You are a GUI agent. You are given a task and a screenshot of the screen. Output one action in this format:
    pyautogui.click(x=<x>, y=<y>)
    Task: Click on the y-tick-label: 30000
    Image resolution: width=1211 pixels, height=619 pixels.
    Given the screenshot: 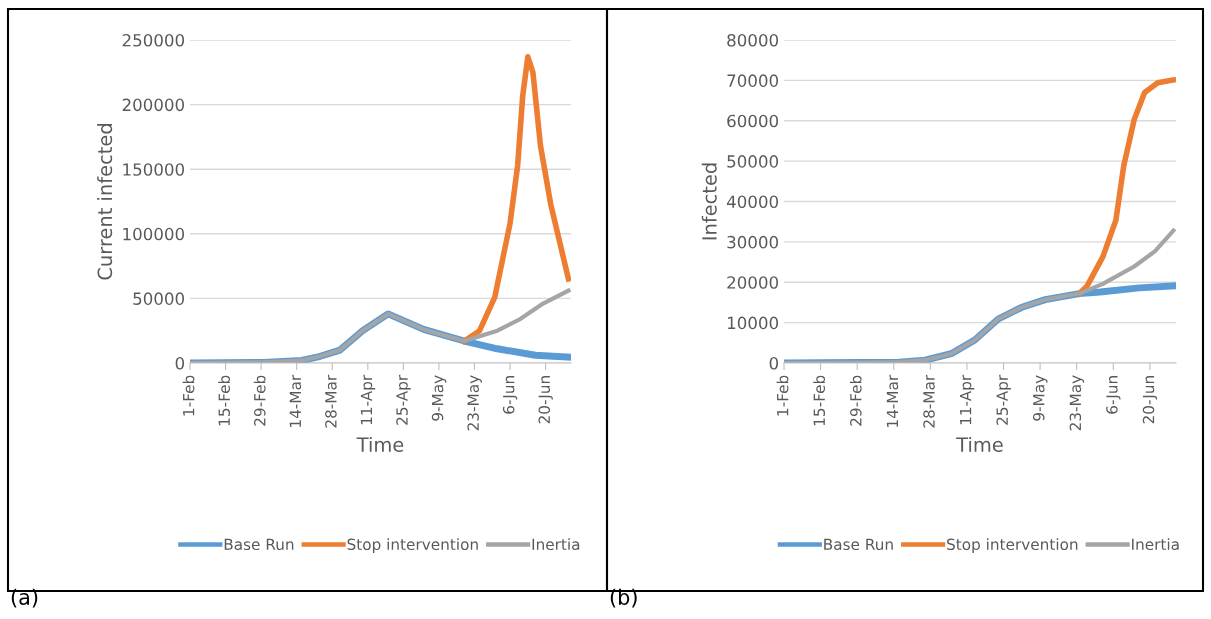 What is the action you would take?
    pyautogui.click(x=753, y=242)
    